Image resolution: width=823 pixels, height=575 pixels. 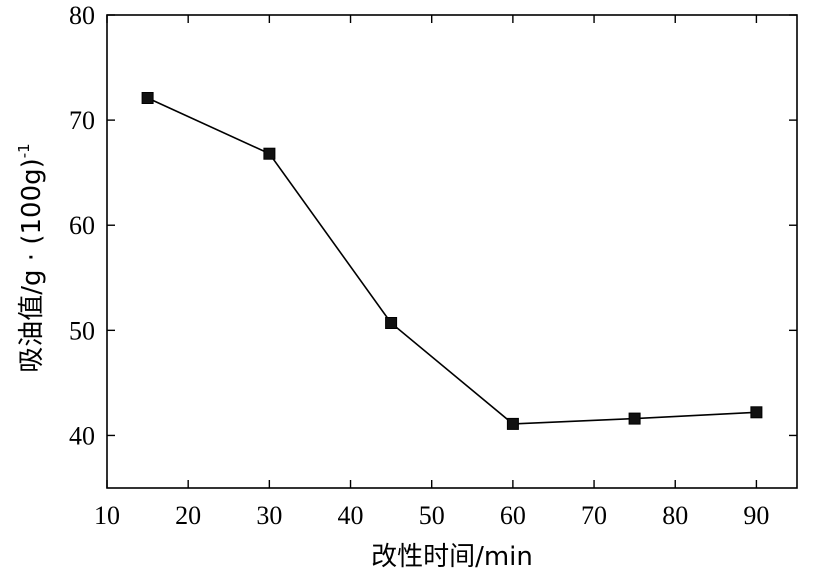 I want to click on y-axis-title: 吸油值/g · (100g)-1, so click(x=31, y=257).